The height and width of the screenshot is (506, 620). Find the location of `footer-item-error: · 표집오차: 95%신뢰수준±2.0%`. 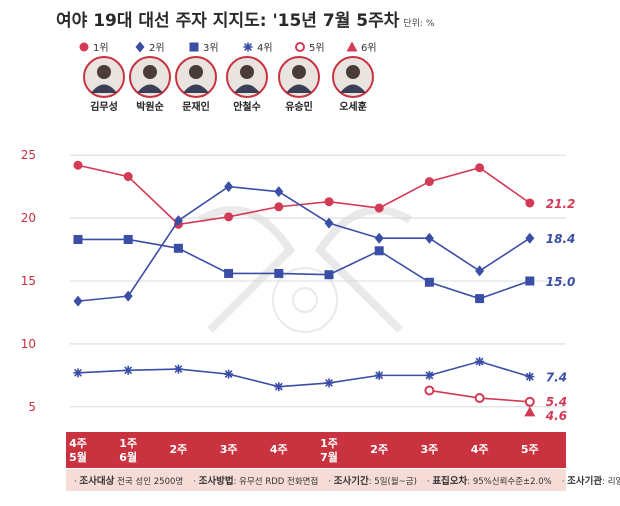

footer-item-error: · 표집오차: 95%신뢰수준±2.0% is located at coordinates (489, 481).